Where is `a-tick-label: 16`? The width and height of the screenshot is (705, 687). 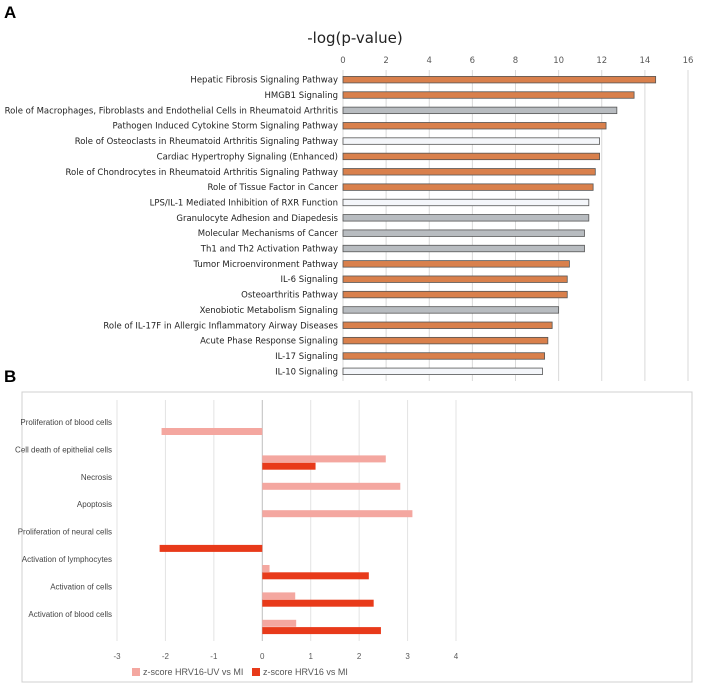
a-tick-label: 16 is located at coordinates (688, 61).